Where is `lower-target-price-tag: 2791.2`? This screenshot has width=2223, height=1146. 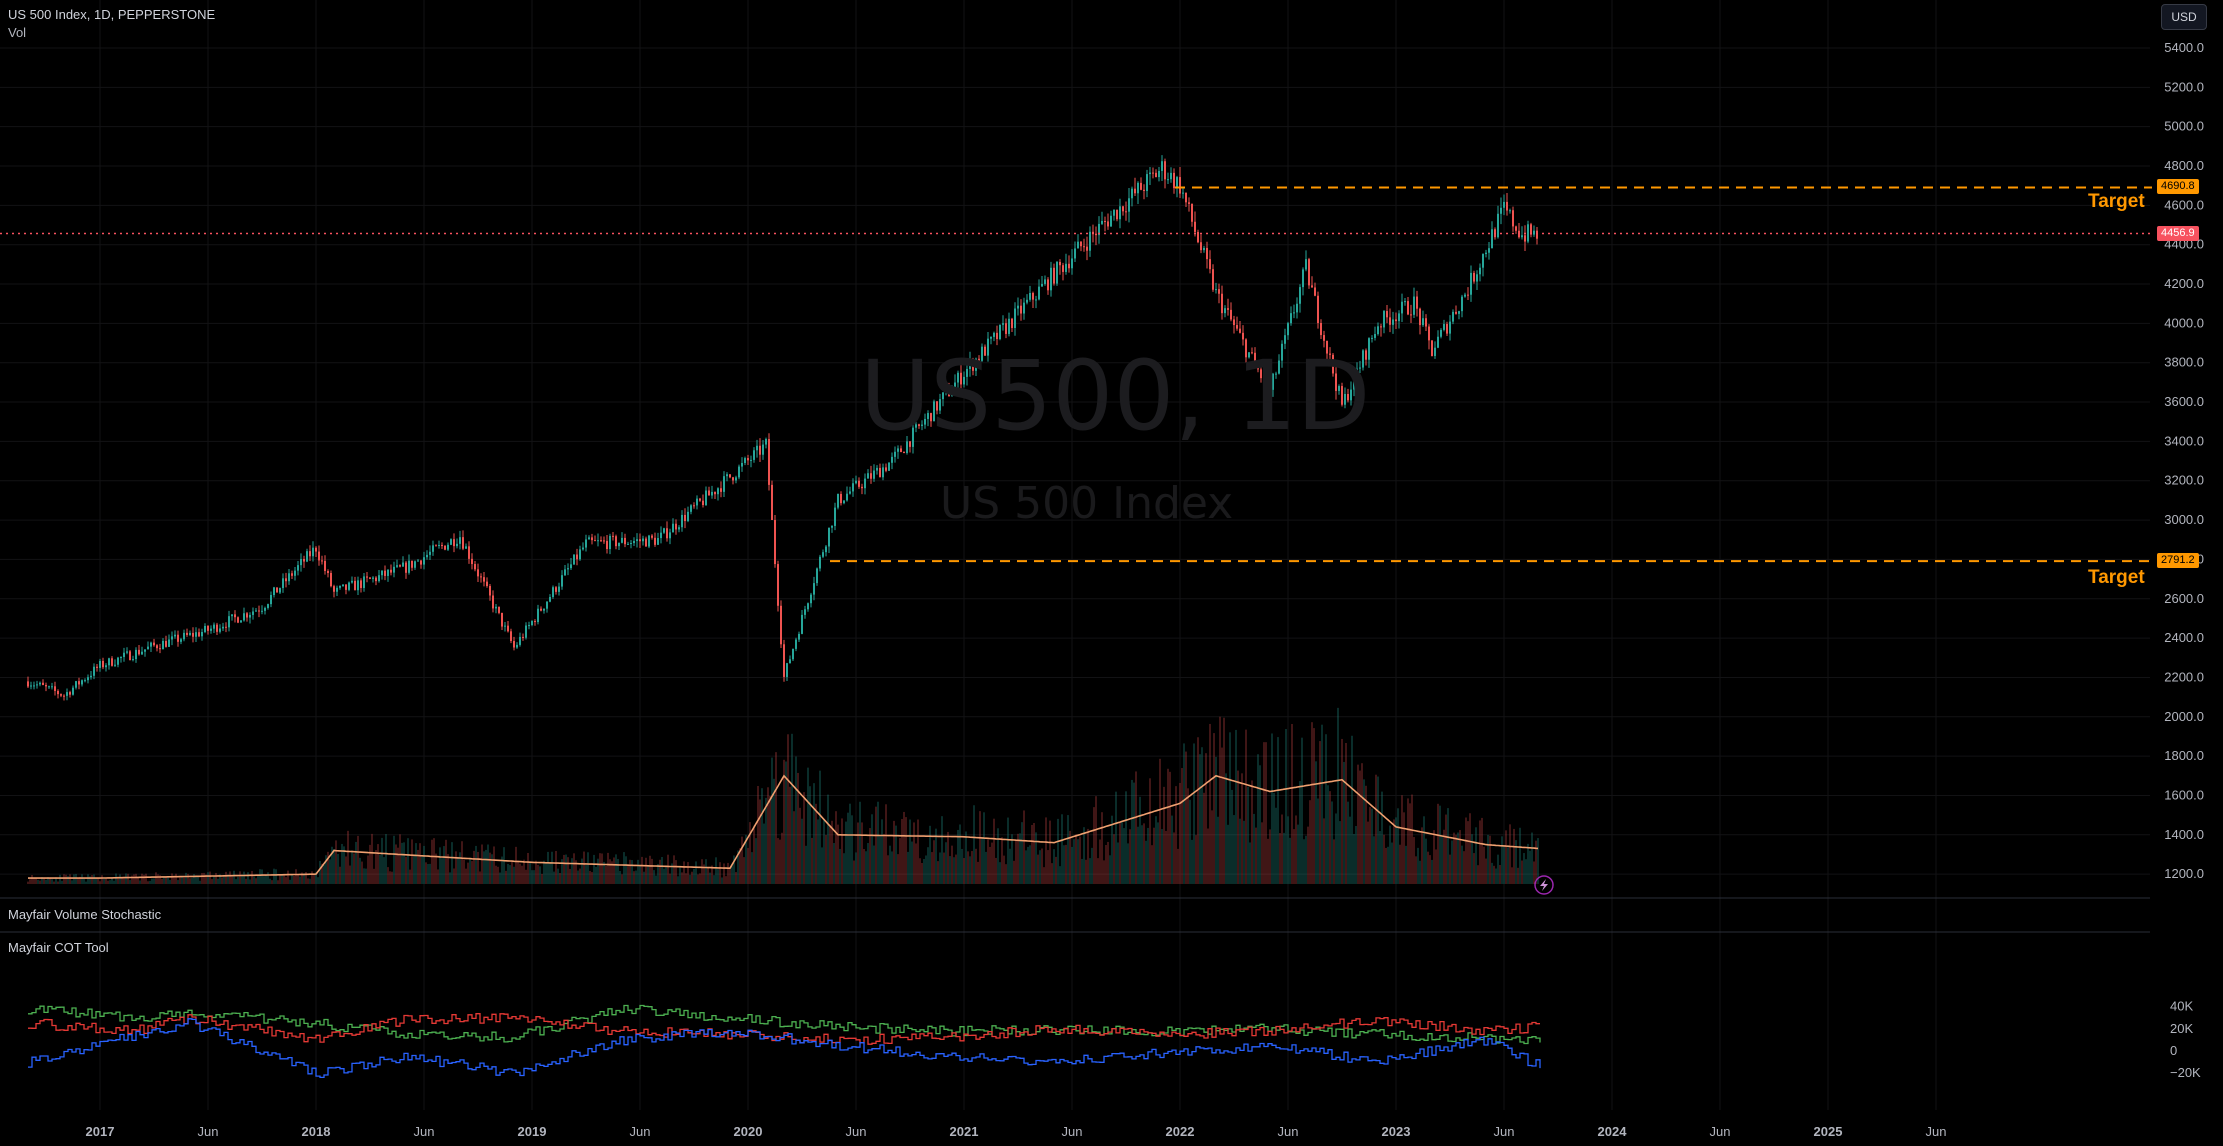 lower-target-price-tag: 2791.2 is located at coordinates (2178, 561).